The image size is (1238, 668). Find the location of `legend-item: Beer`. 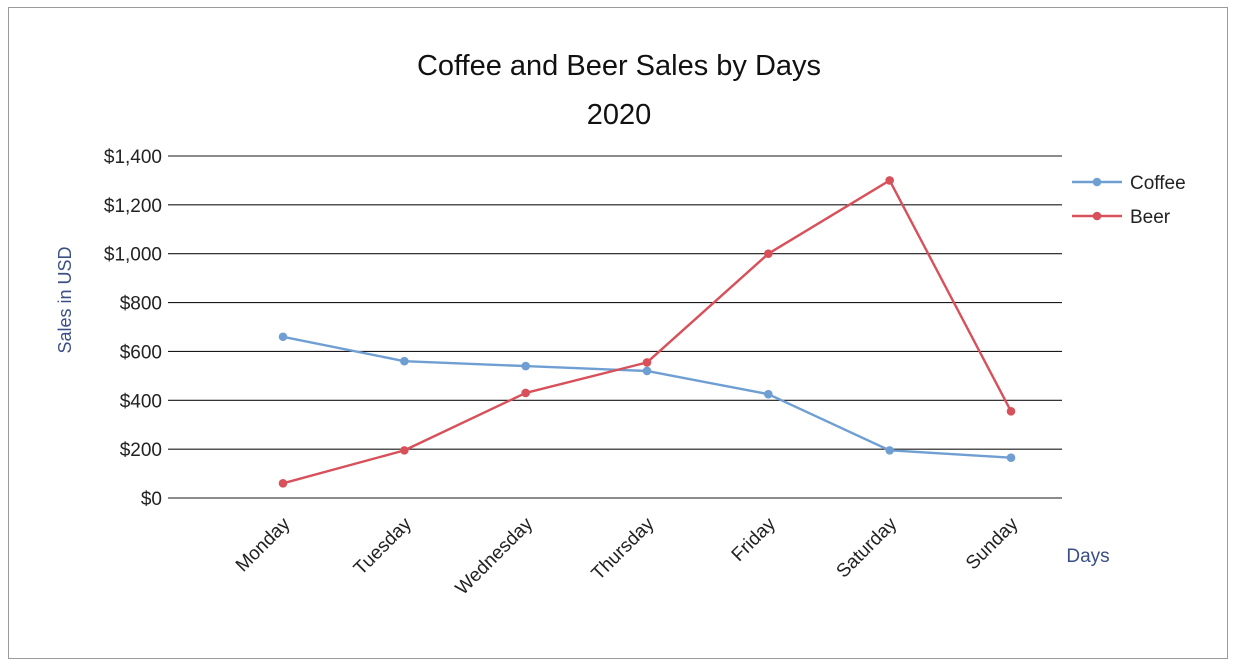

legend-item: Beer is located at coordinates (1121, 217).